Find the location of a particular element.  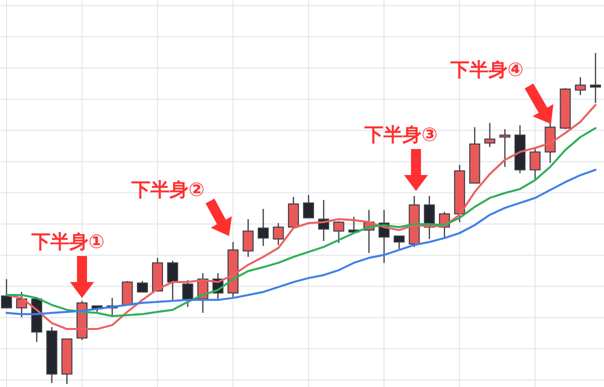

annotation: 下半身② is located at coordinates (167, 190).